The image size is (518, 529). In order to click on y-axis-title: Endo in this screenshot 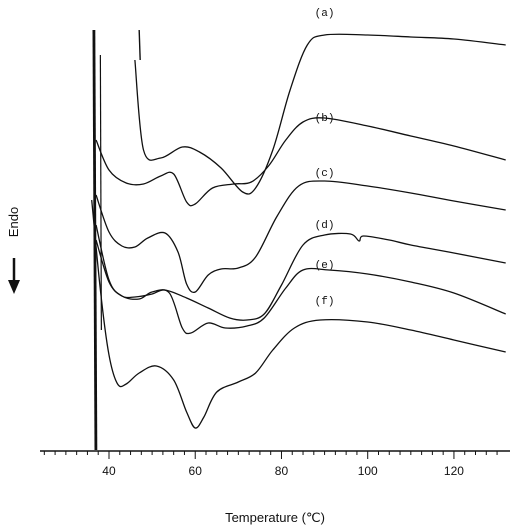, I will do `click(13, 222)`.